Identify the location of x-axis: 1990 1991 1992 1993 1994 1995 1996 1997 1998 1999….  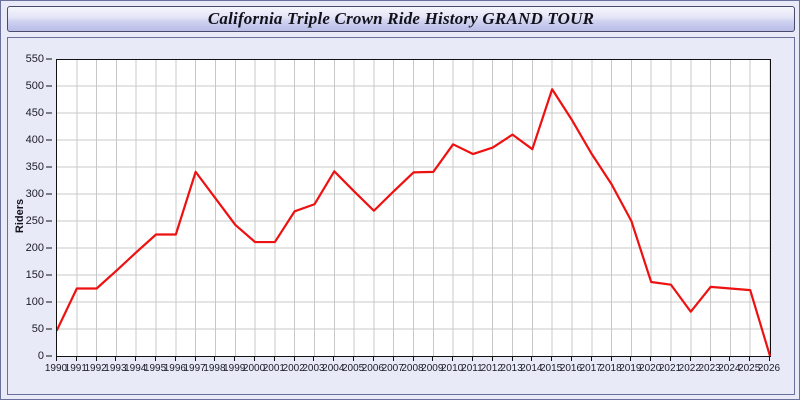
(412, 374).